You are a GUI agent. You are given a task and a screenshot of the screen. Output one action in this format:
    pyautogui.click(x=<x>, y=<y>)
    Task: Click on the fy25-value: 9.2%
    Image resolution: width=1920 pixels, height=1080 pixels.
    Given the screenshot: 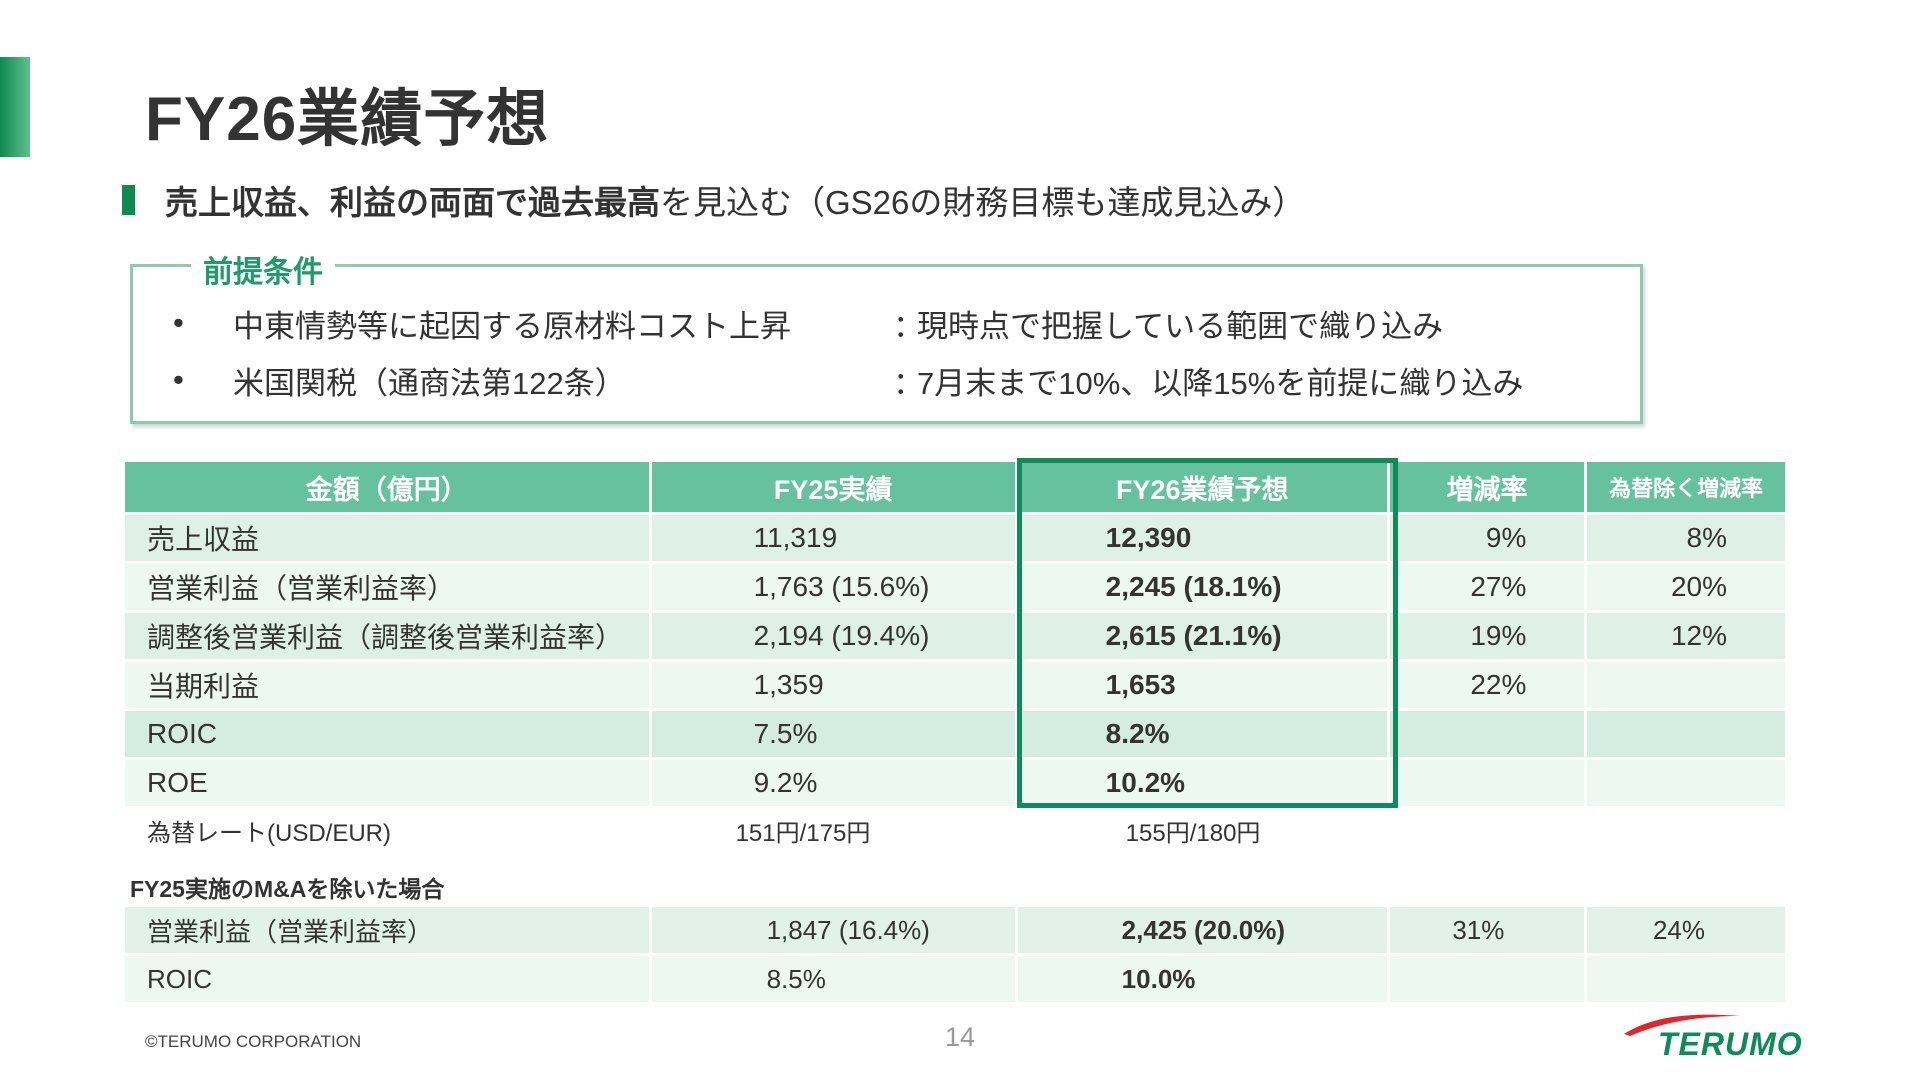 What is the action you would take?
    pyautogui.click(x=833, y=784)
    